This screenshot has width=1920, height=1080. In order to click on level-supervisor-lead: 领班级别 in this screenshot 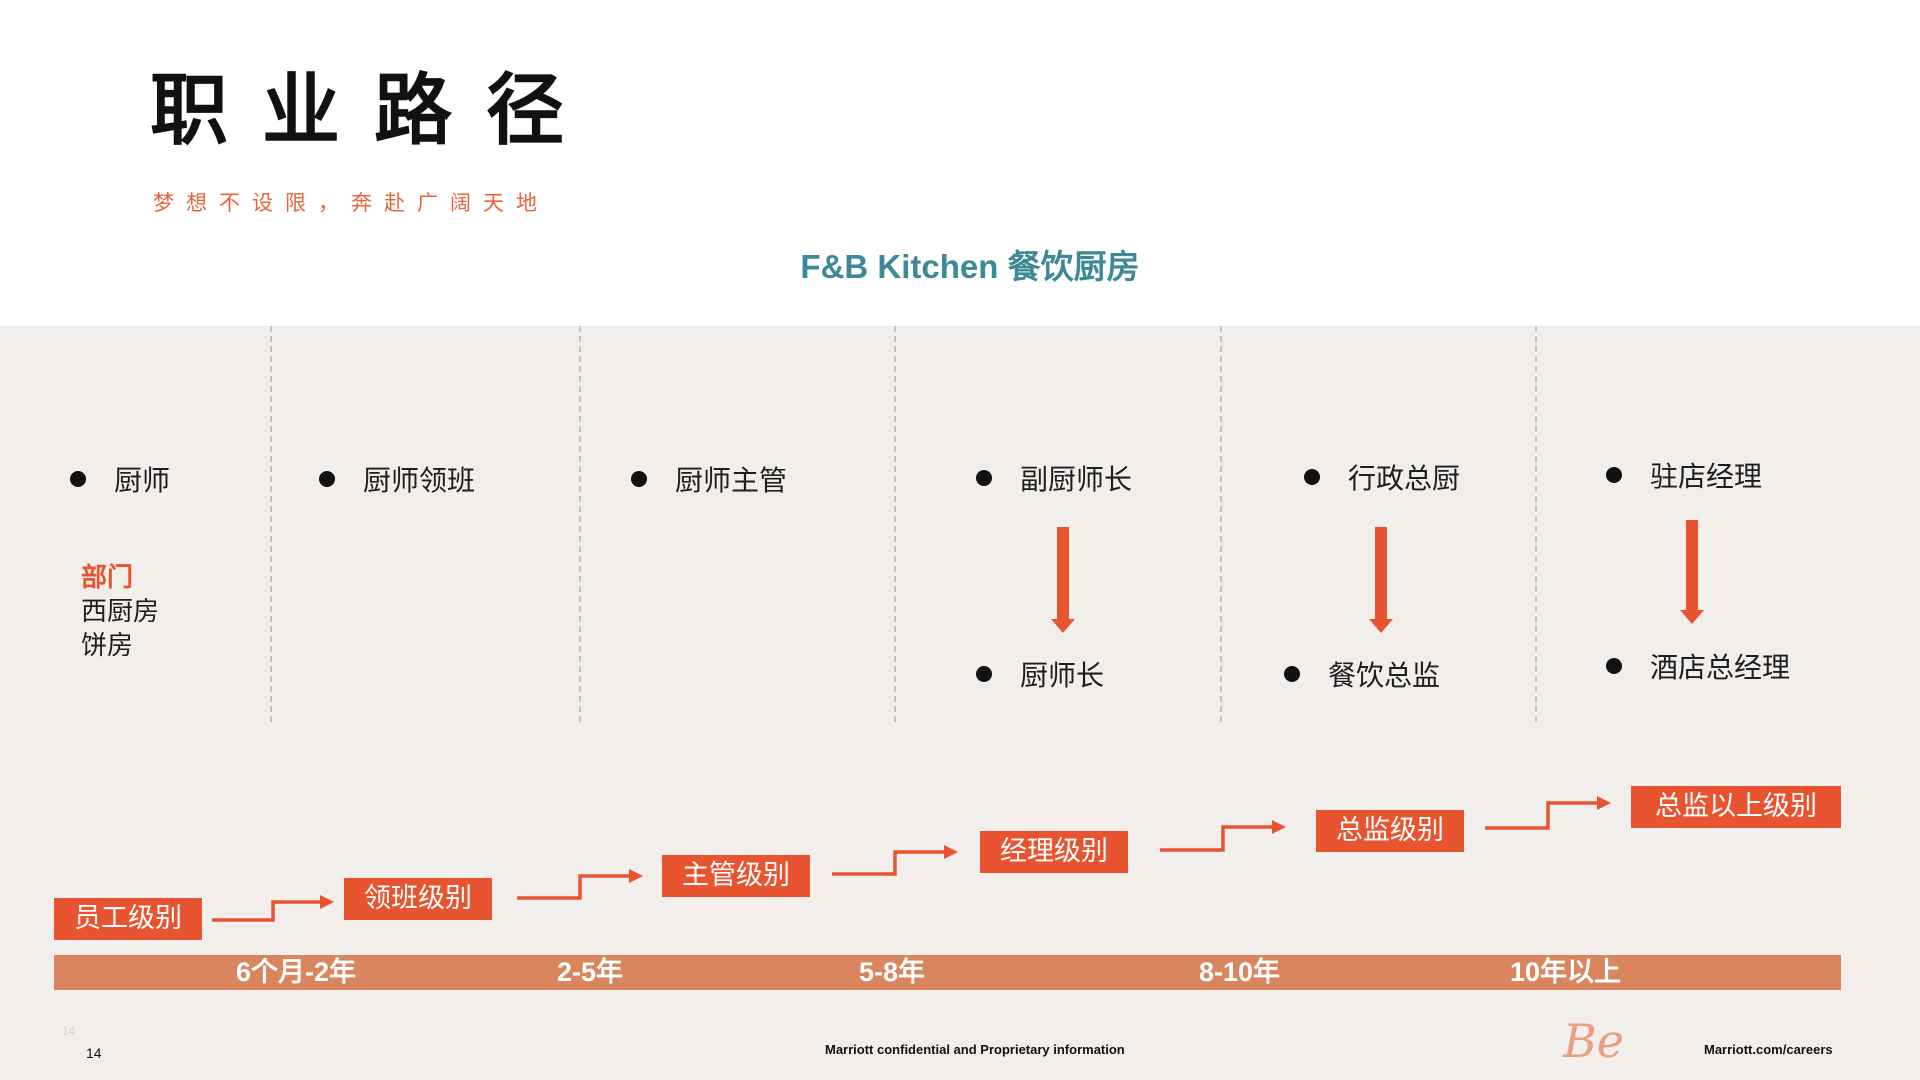, I will do `click(418, 899)`.